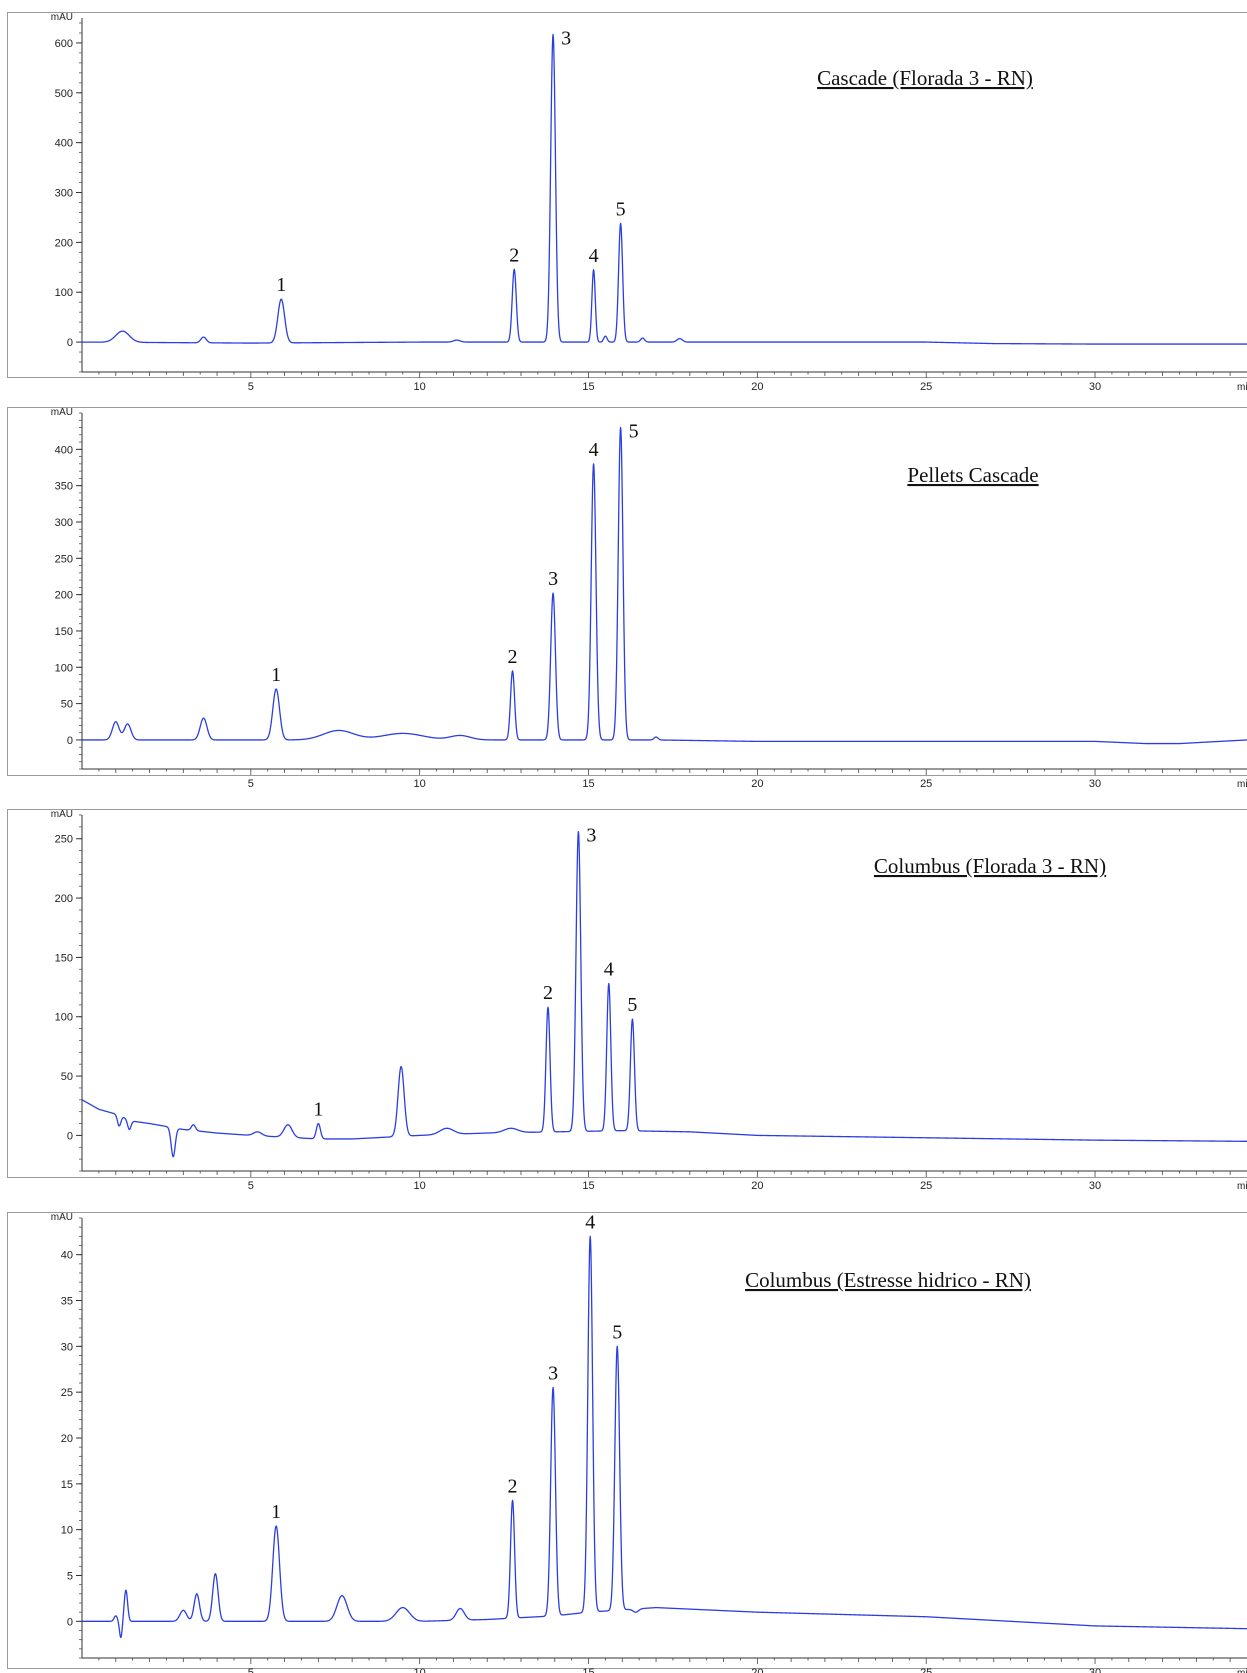 This screenshot has height=1673, width=1247. I want to click on y-tick-label: 25, so click(67, 1393).